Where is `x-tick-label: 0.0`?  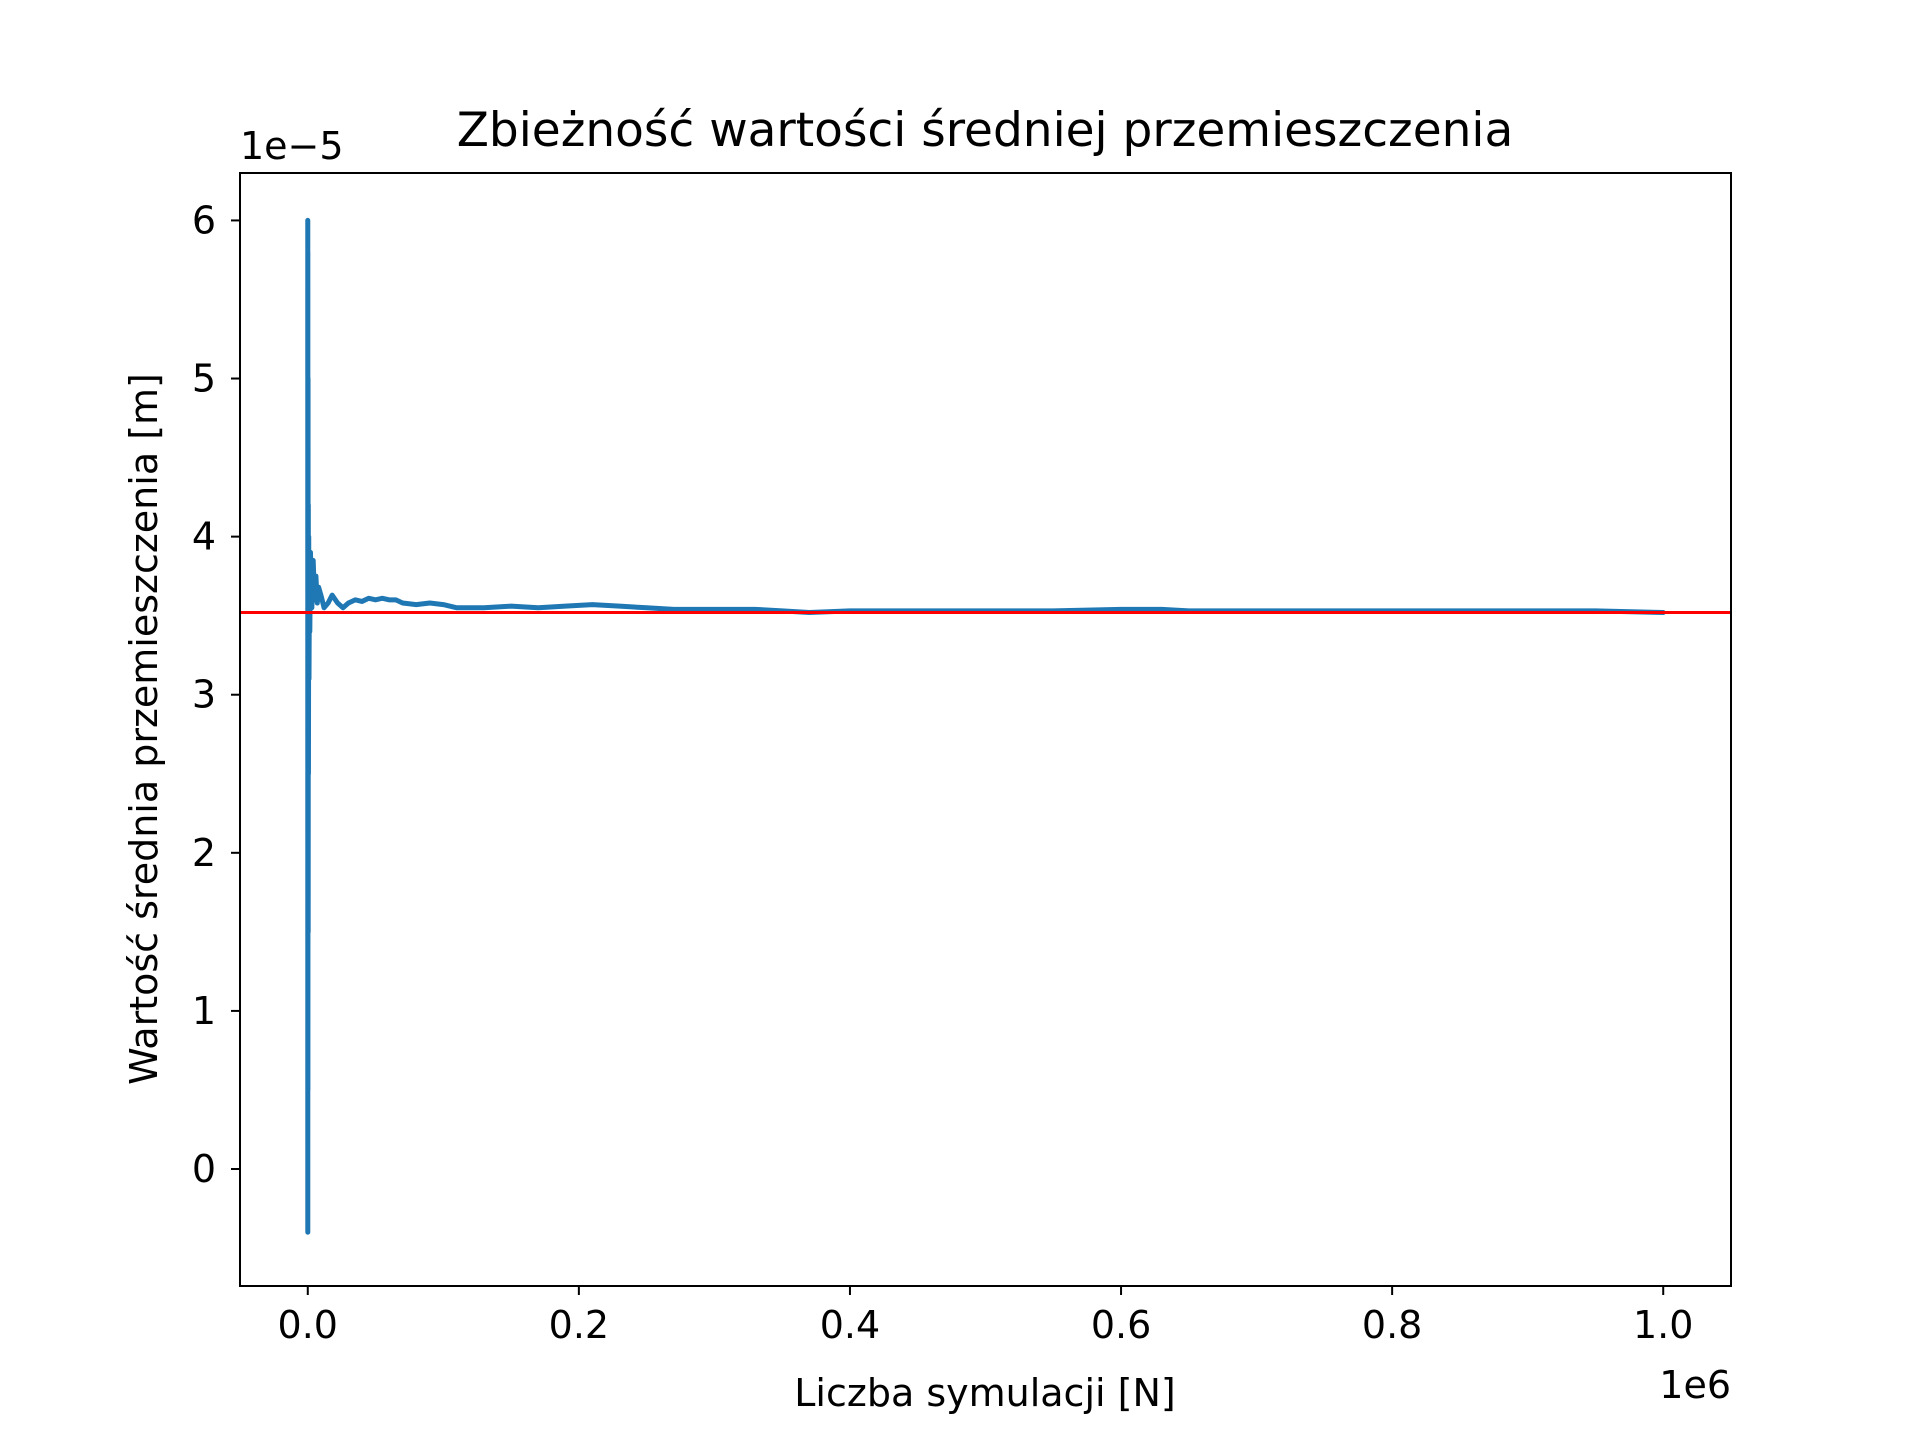 x-tick-label: 0.0 is located at coordinates (308, 1325).